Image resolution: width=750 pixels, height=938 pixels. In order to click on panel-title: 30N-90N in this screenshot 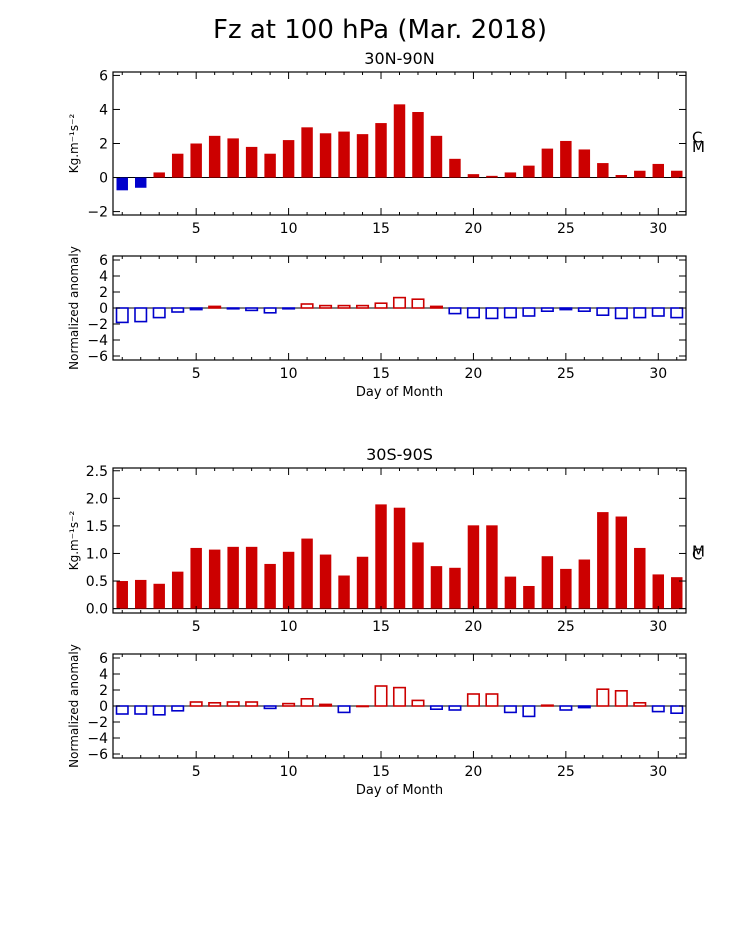, I will do `click(399, 58)`.